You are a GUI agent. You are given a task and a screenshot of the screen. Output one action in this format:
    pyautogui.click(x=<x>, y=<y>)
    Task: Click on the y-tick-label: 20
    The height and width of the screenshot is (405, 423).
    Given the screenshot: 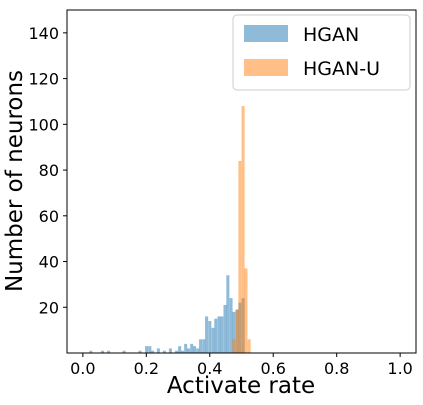 What is the action you would take?
    pyautogui.click(x=49, y=307)
    